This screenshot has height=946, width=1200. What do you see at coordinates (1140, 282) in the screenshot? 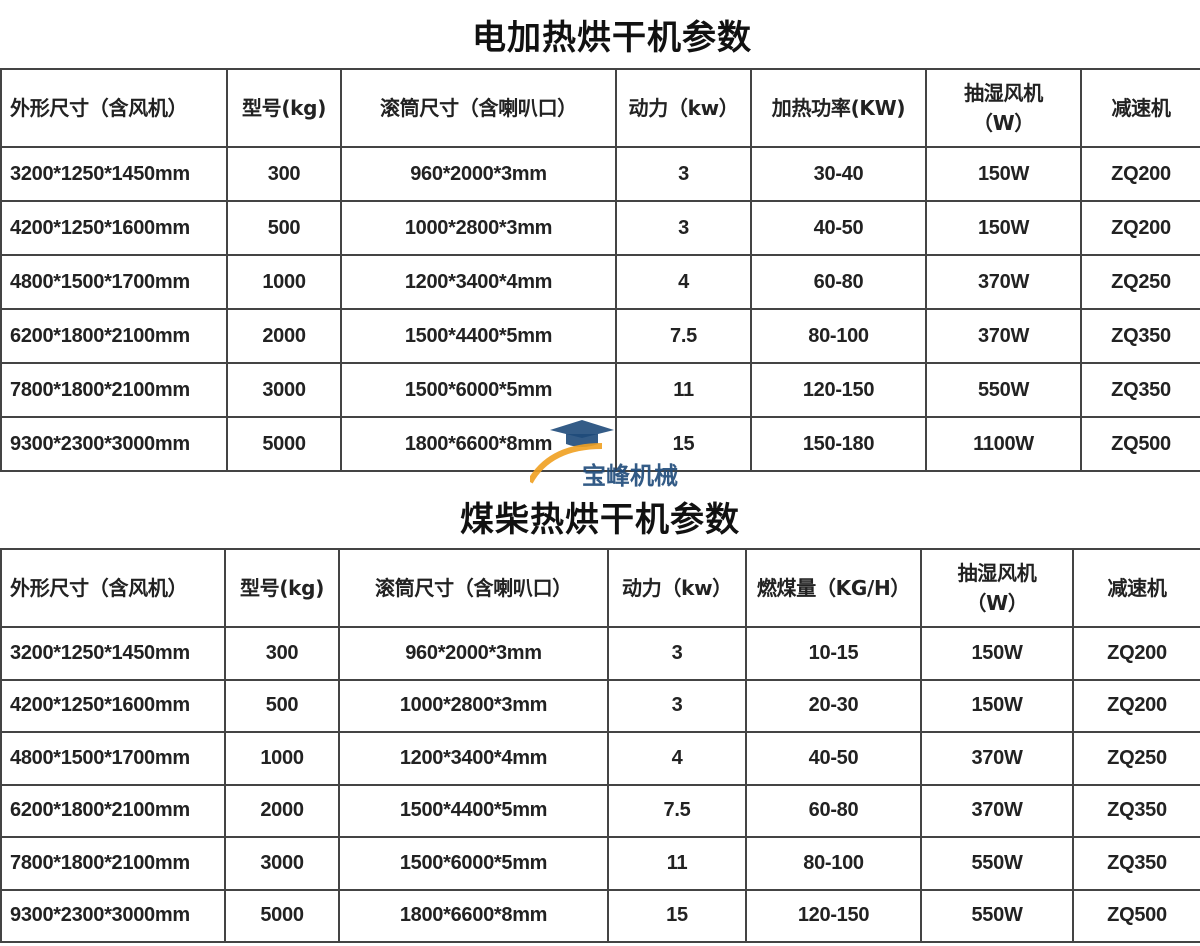
I see `table-cell: ZQ250` at bounding box center [1140, 282].